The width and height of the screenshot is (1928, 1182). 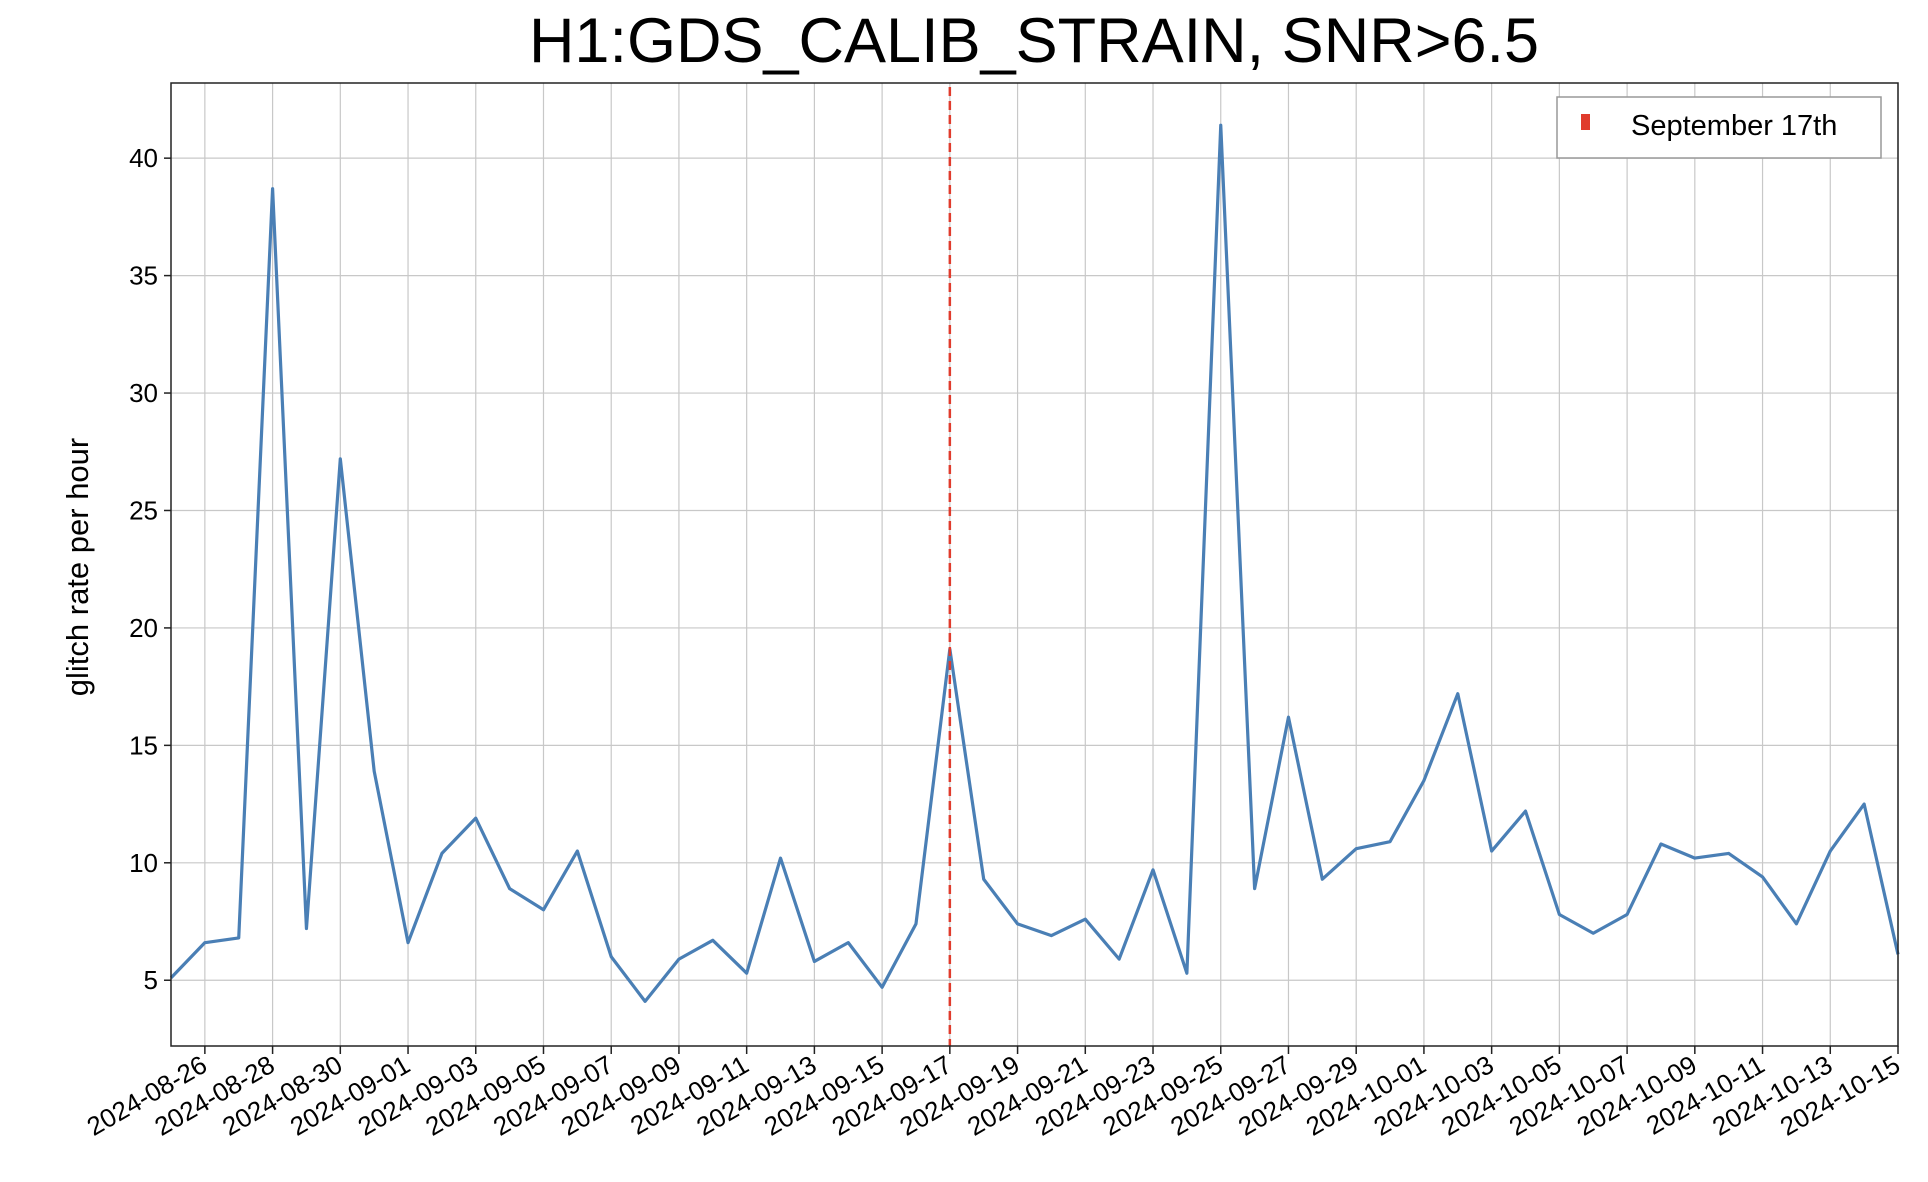 I want to click on legend-swatch-september-17th, so click(x=1585, y=122).